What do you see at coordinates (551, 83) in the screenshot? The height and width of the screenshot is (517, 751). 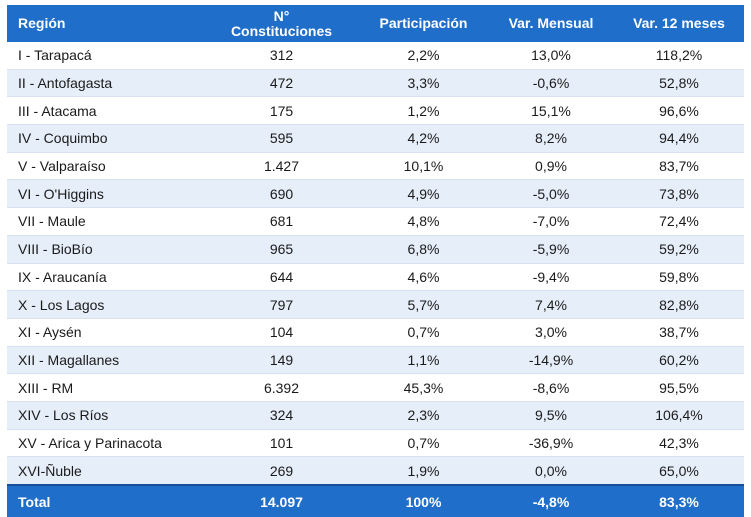 I see `cell-var-mensual: -0,6%` at bounding box center [551, 83].